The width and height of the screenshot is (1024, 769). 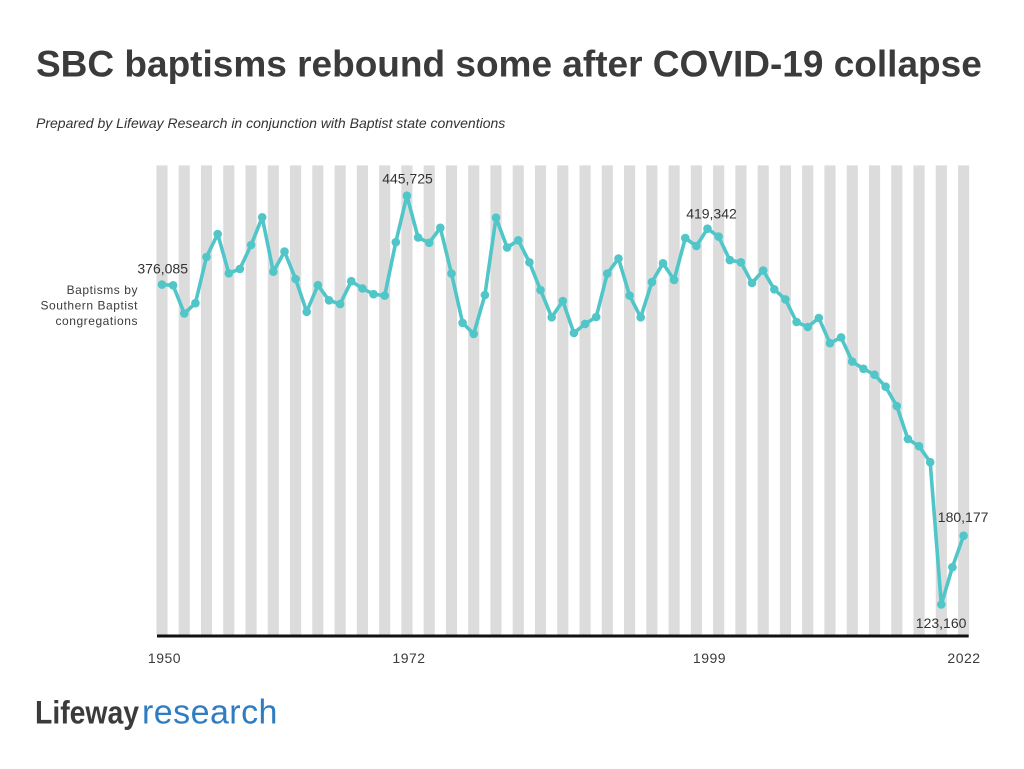 What do you see at coordinates (709, 658) in the screenshot?
I see `svg-text: 1999` at bounding box center [709, 658].